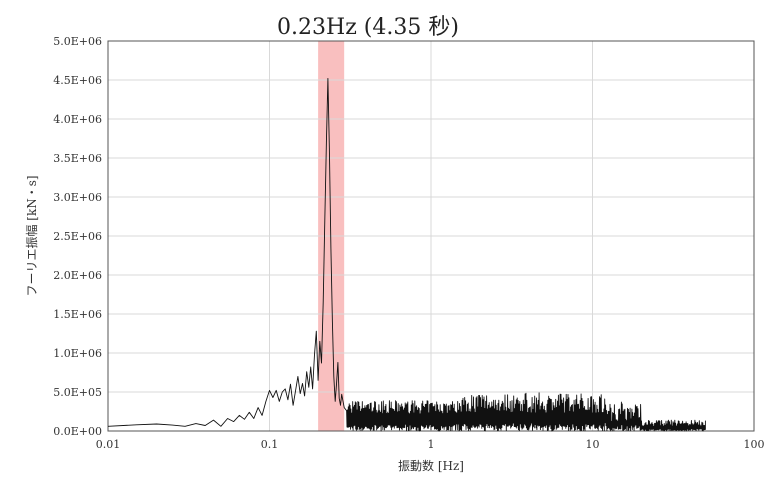  What do you see at coordinates (31, 235) in the screenshot?
I see `y-axis-label: フーリエ振幅 [kN・s]` at bounding box center [31, 235].